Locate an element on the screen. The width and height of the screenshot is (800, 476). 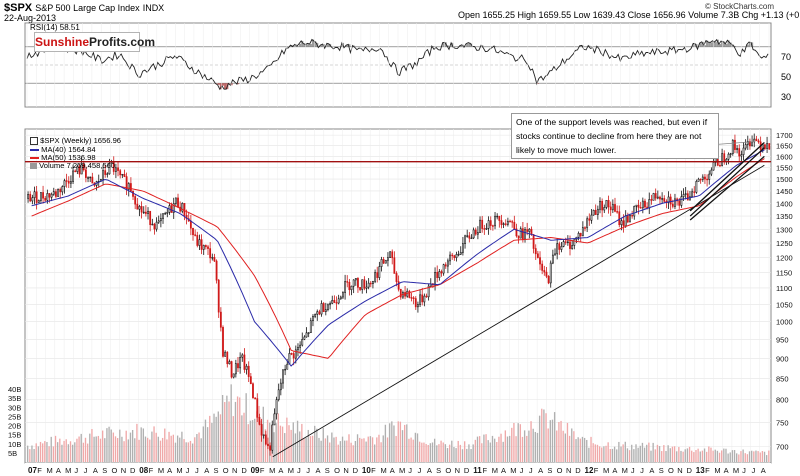
month-tick-label: A is located at coordinates (58, 470).